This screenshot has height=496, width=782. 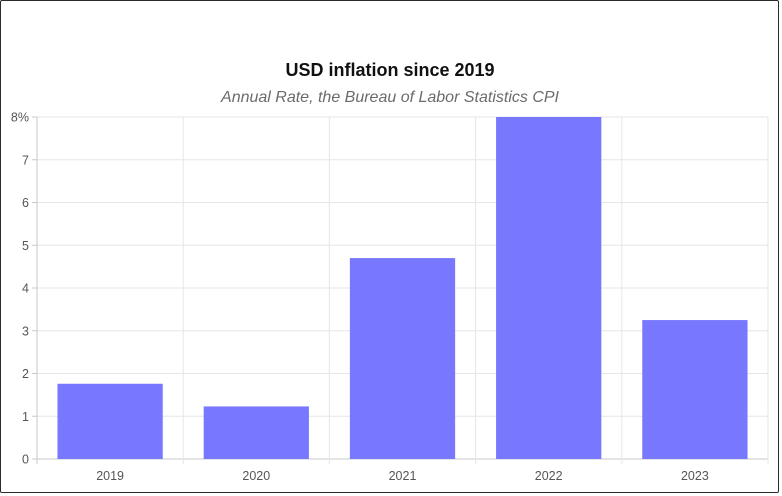 What do you see at coordinates (110, 476) in the screenshot?
I see `x-tick-label-2019: 2019` at bounding box center [110, 476].